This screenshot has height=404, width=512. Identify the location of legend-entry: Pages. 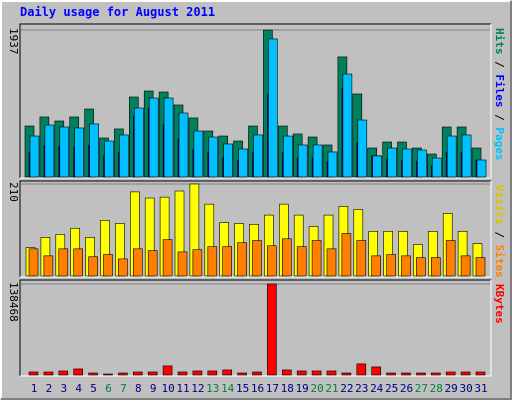
(499, 143).